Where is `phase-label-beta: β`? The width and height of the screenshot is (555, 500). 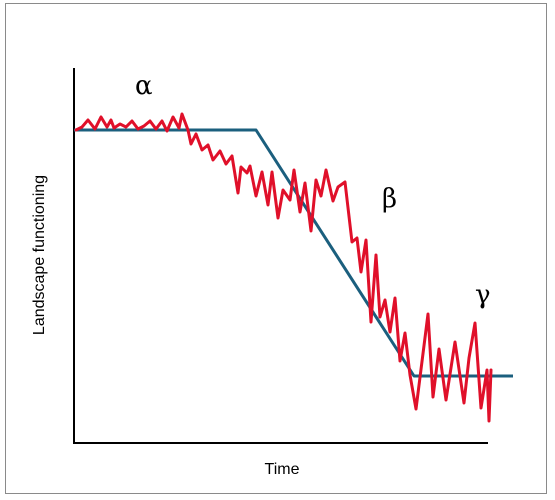
phase-label-beta: β is located at coordinates (389, 199).